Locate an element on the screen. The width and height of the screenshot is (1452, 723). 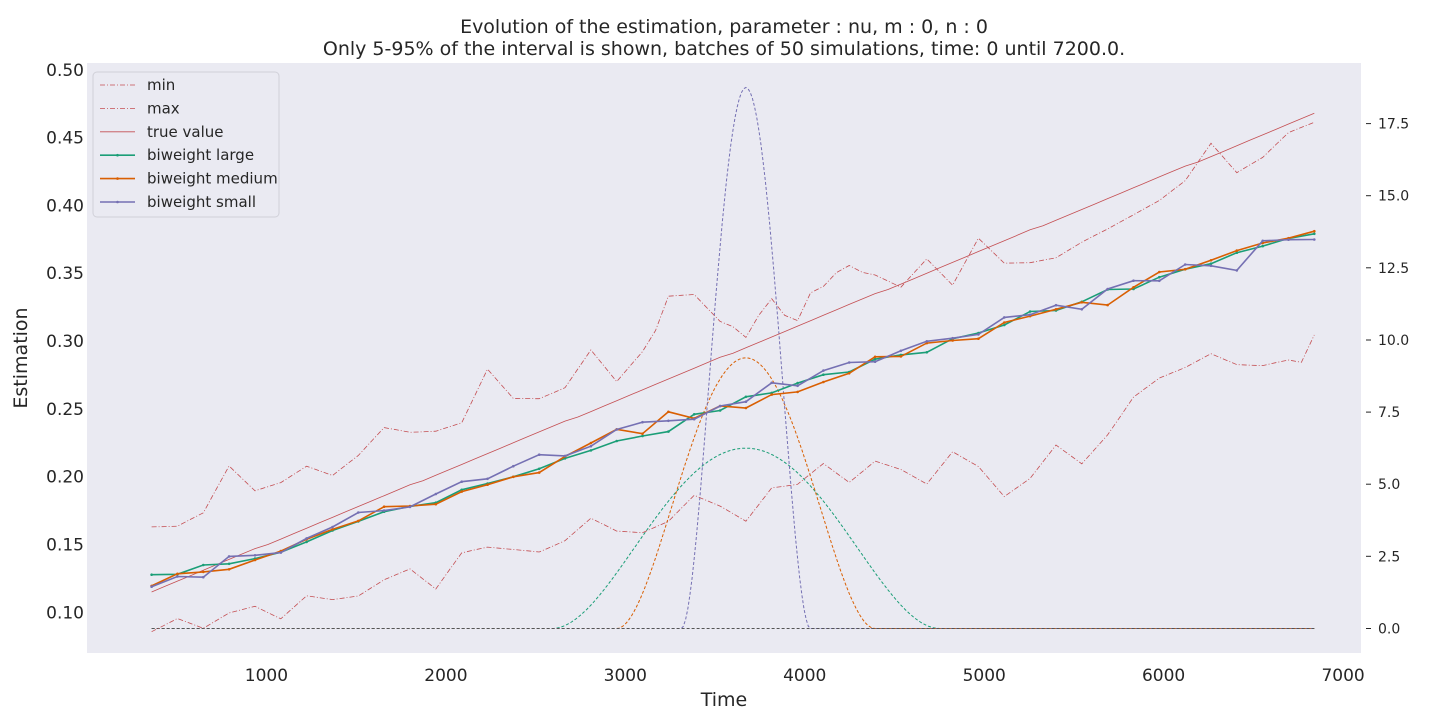
legend-label: min is located at coordinates (161, 85).